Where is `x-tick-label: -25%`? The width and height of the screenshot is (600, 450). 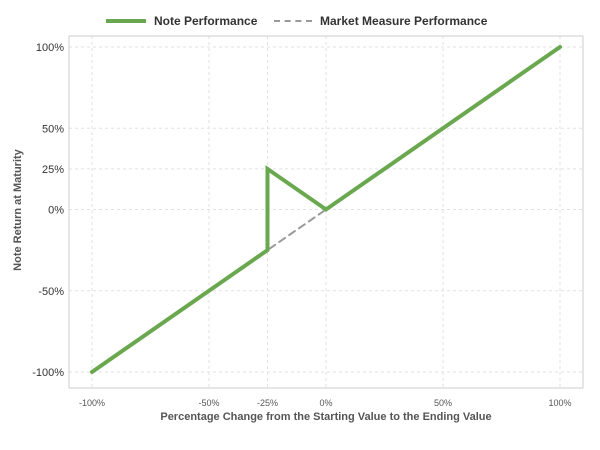 x-tick-label: -25% is located at coordinates (267, 403).